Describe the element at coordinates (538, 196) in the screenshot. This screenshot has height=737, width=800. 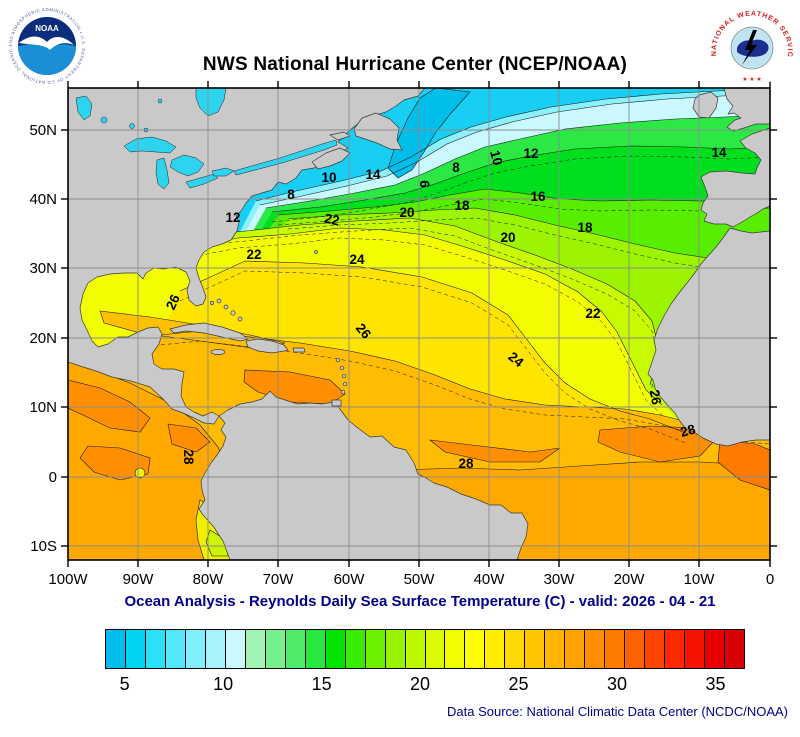
I see `contour-label: 16` at that location.